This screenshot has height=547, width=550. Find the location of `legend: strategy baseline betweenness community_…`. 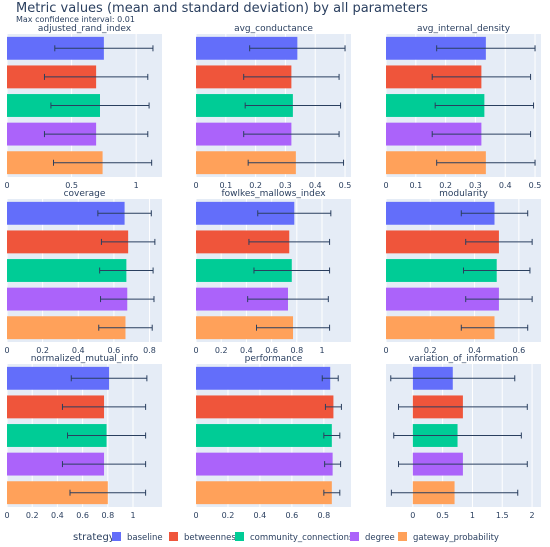

legend: strategy baseline betweenness community_… is located at coordinates (275, 537).